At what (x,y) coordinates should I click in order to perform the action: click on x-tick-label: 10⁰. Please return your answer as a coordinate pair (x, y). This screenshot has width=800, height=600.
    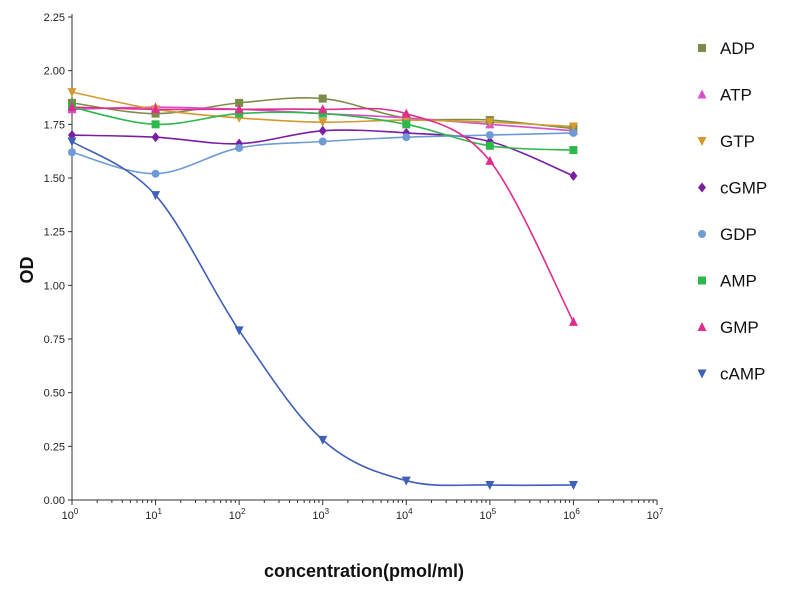
    Looking at the image, I should click on (70, 514).